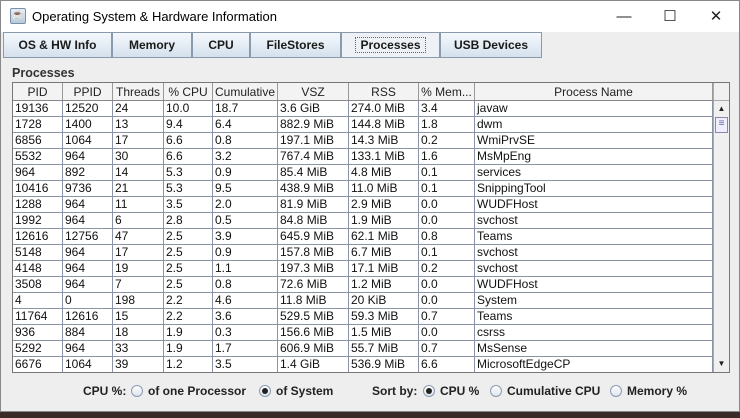 The image size is (740, 418). Describe the element at coordinates (88, 91) in the screenshot. I see `column-header: PPID` at that location.